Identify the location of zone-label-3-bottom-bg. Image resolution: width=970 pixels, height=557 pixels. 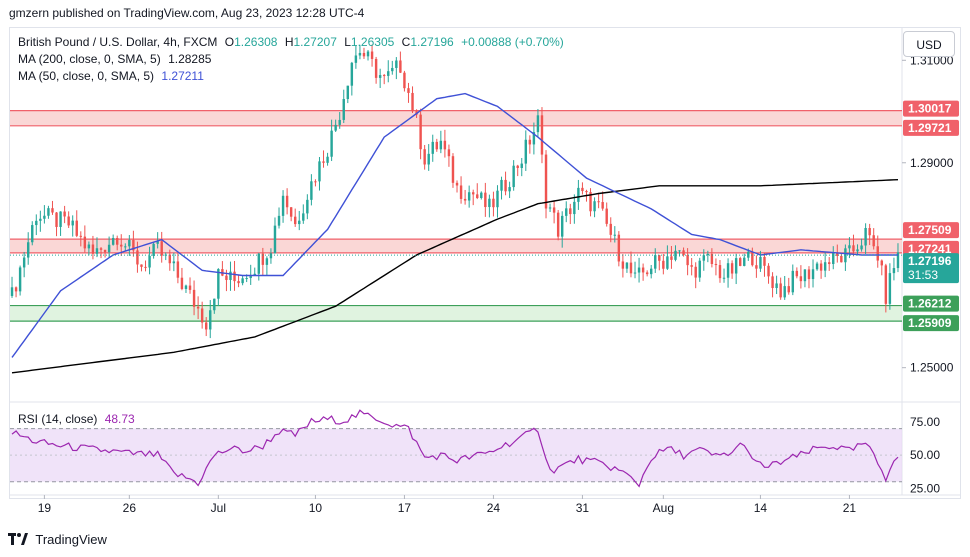
(931, 323).